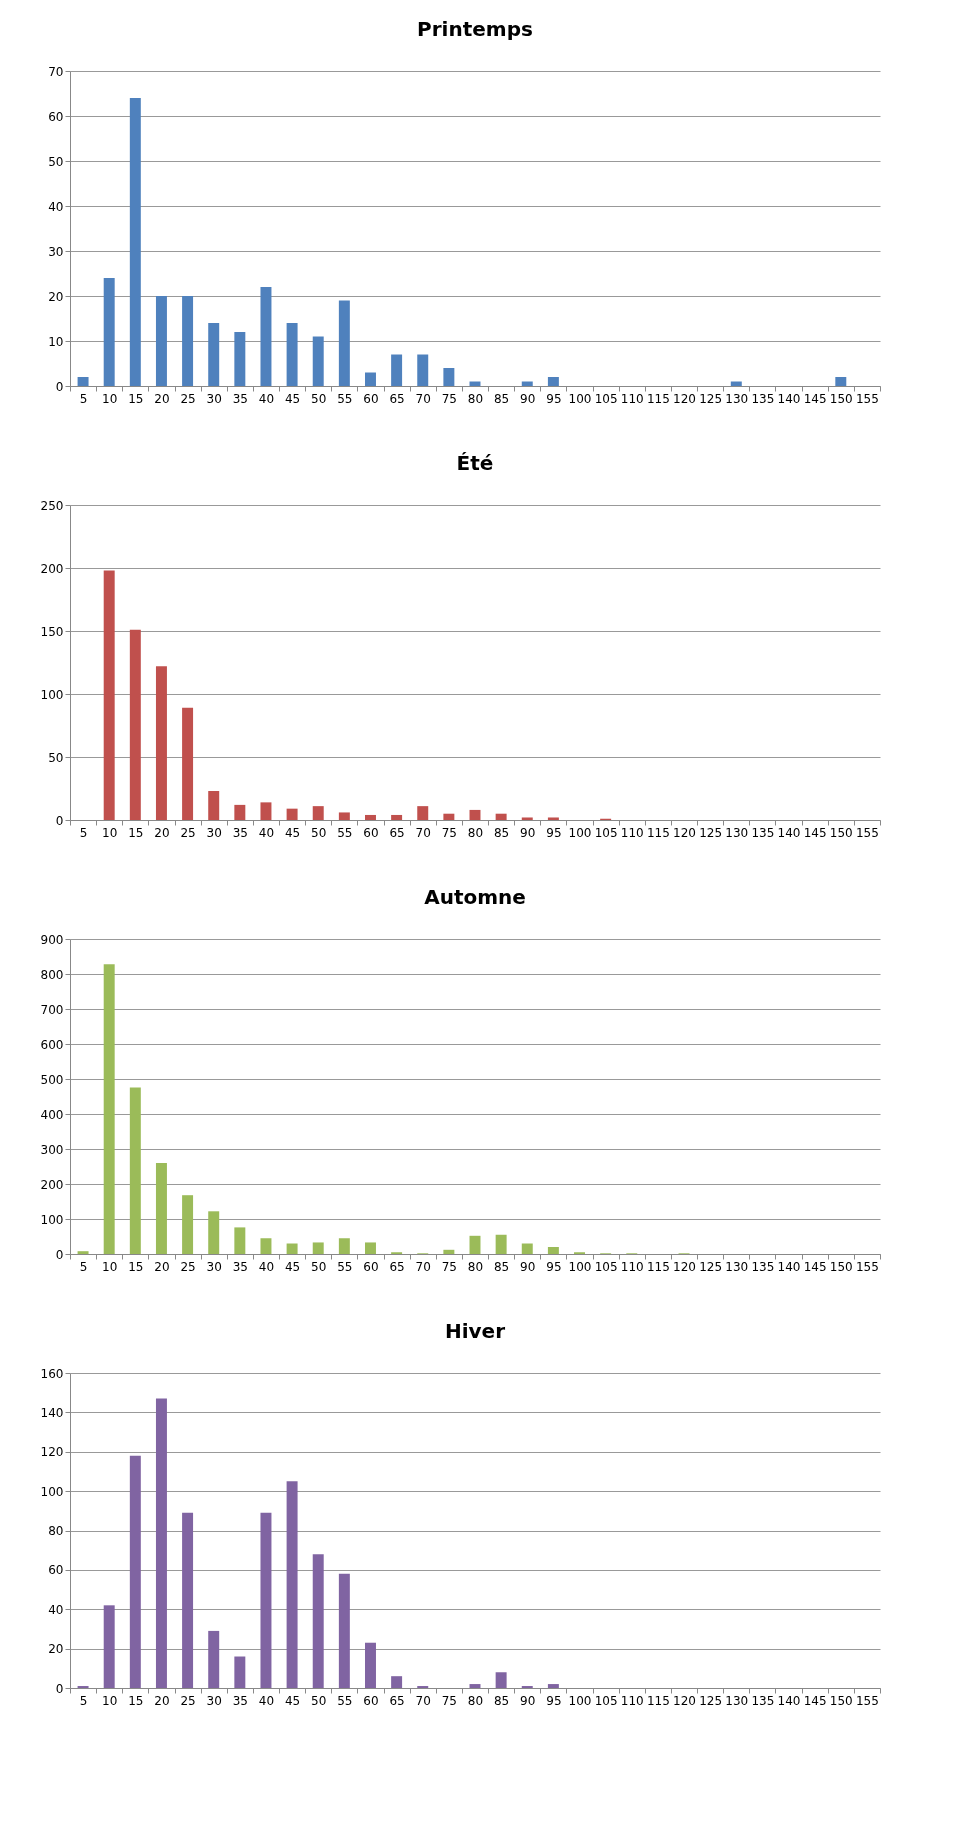  Describe the element at coordinates (841, 398) in the screenshot. I see `x-tick-label: 150` at that location.